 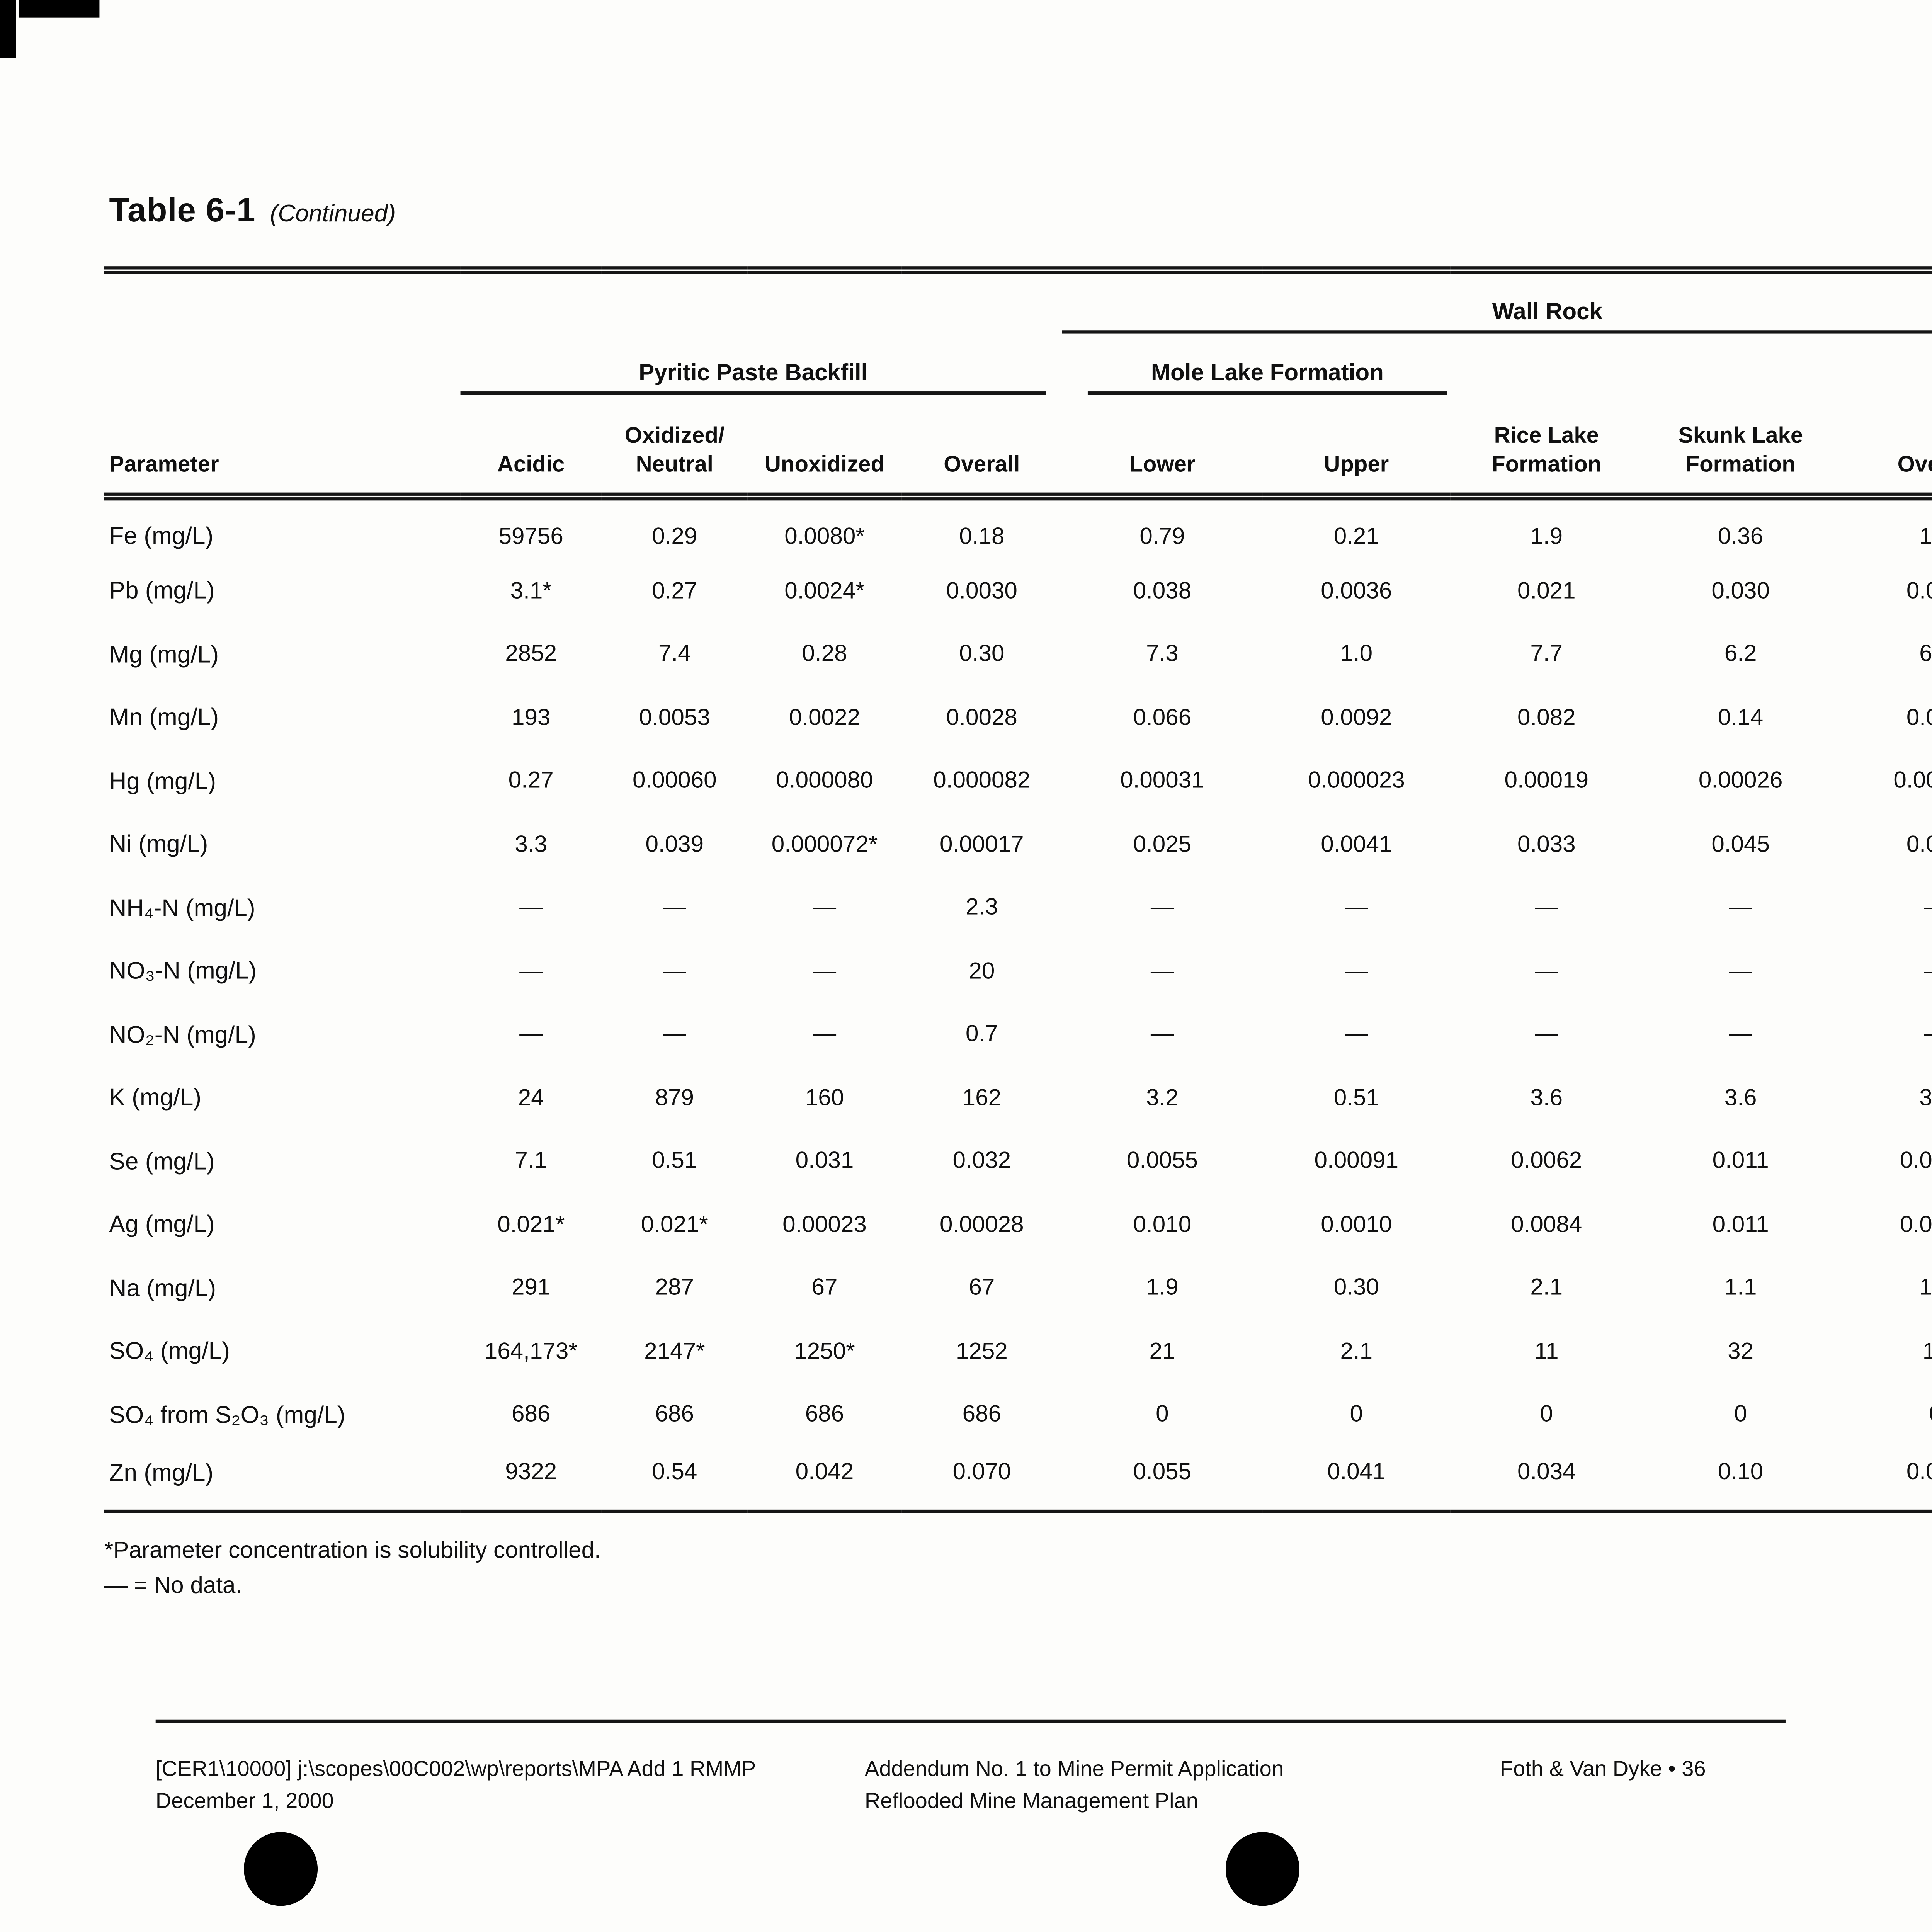 What do you see at coordinates (1356, 655) in the screenshot?
I see `value-cell: 1.0` at bounding box center [1356, 655].